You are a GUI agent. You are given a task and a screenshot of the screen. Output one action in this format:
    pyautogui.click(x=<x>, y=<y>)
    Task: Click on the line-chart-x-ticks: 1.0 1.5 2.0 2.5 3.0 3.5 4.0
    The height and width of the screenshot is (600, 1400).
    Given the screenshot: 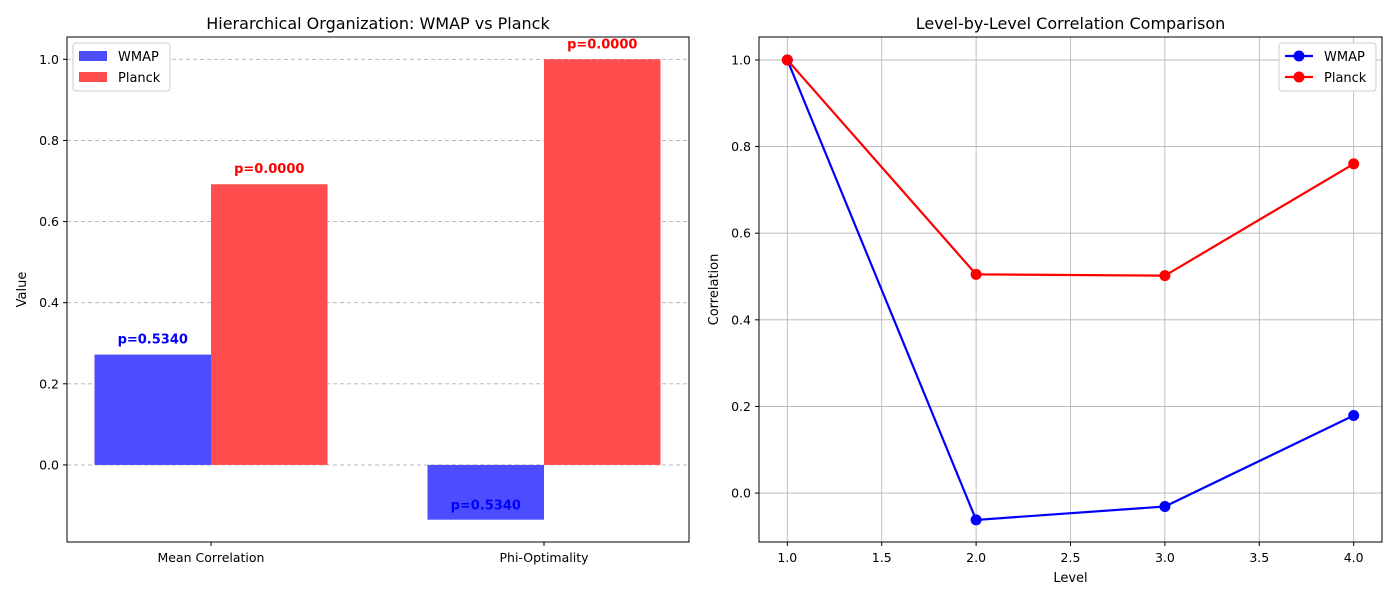 What is the action you would take?
    pyautogui.click(x=1070, y=553)
    